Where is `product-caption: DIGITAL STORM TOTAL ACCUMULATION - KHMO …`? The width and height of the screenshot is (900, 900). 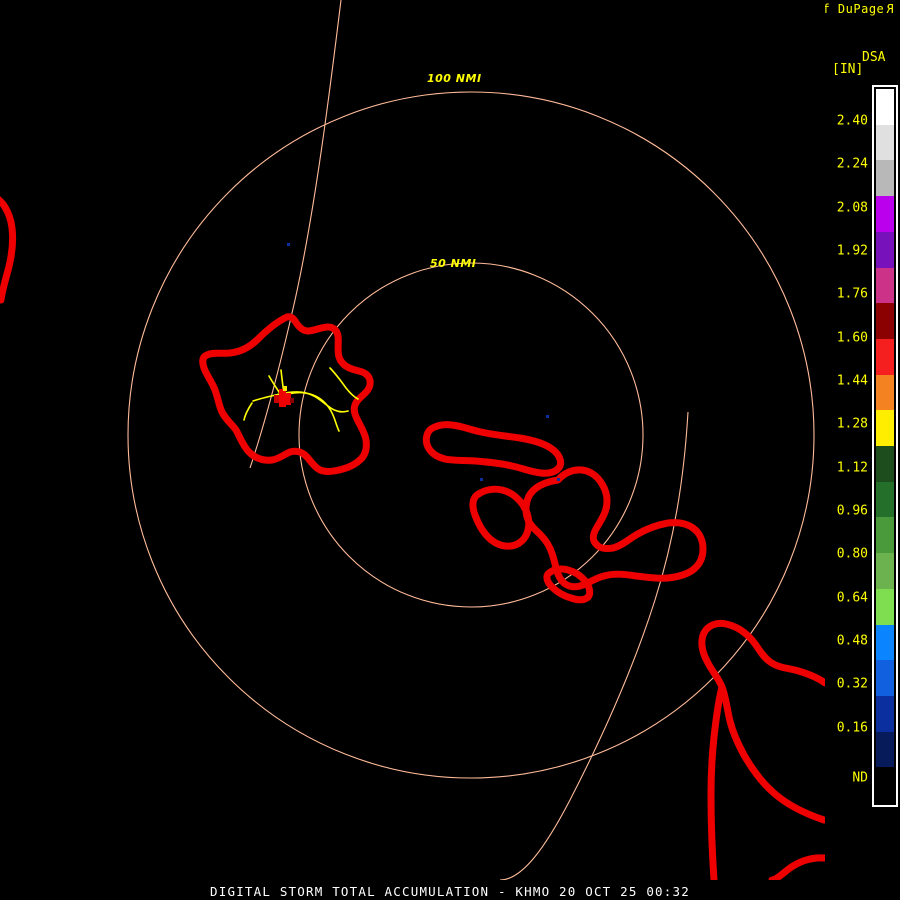 product-caption: DIGITAL STORM TOTAL ACCUMULATION - KHMO … is located at coordinates (450, 891).